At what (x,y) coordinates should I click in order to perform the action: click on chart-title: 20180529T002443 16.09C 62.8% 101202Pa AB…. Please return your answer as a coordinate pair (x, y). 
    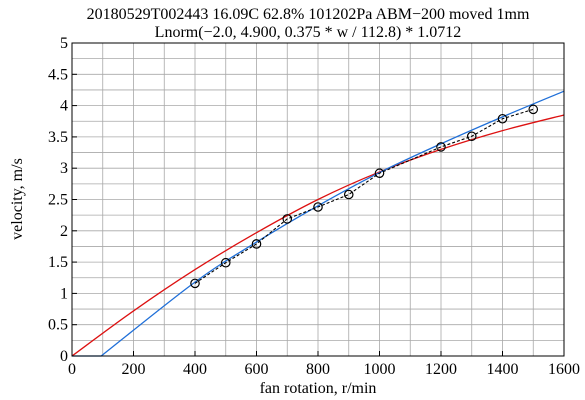
    Looking at the image, I should click on (308, 14).